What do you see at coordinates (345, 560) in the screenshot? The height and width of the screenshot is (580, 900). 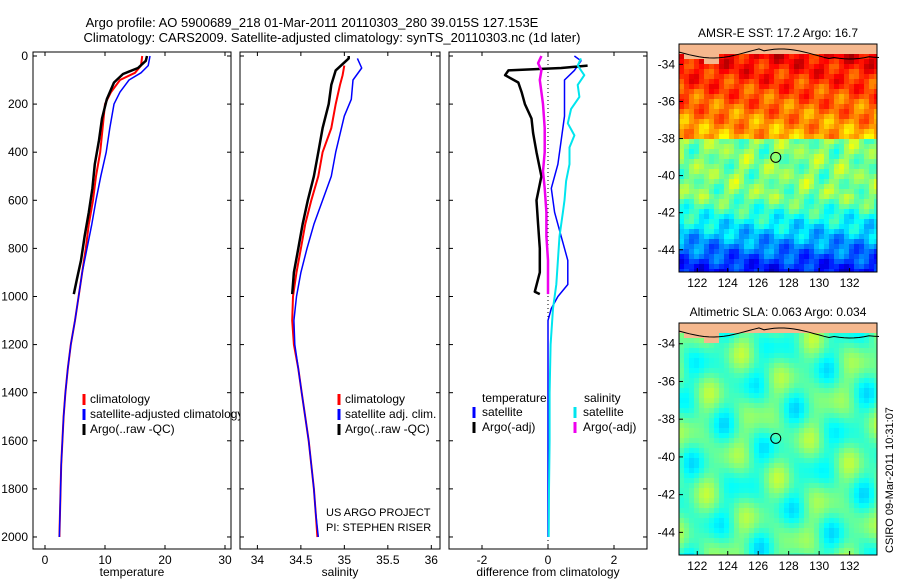 I see `x-tick-label: 35` at bounding box center [345, 560].